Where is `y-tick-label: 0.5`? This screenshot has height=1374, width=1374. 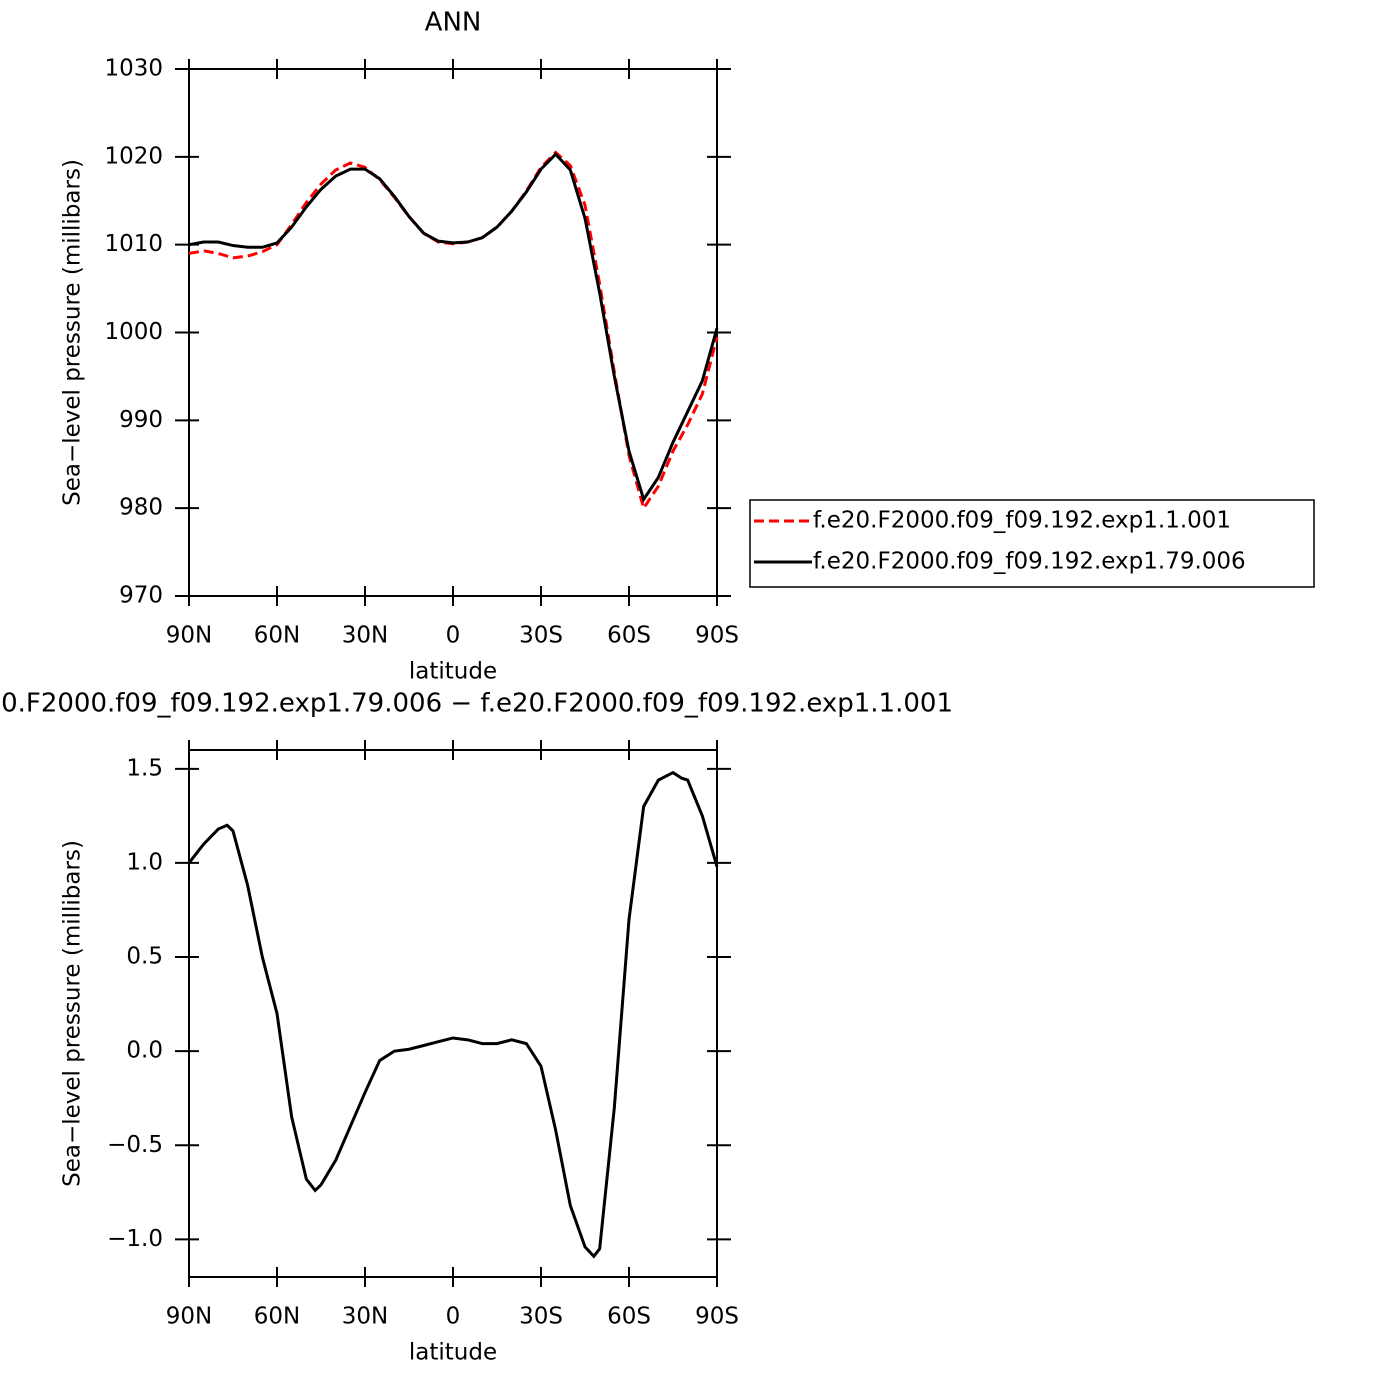 y-tick-label: 0.5 is located at coordinates (144, 957).